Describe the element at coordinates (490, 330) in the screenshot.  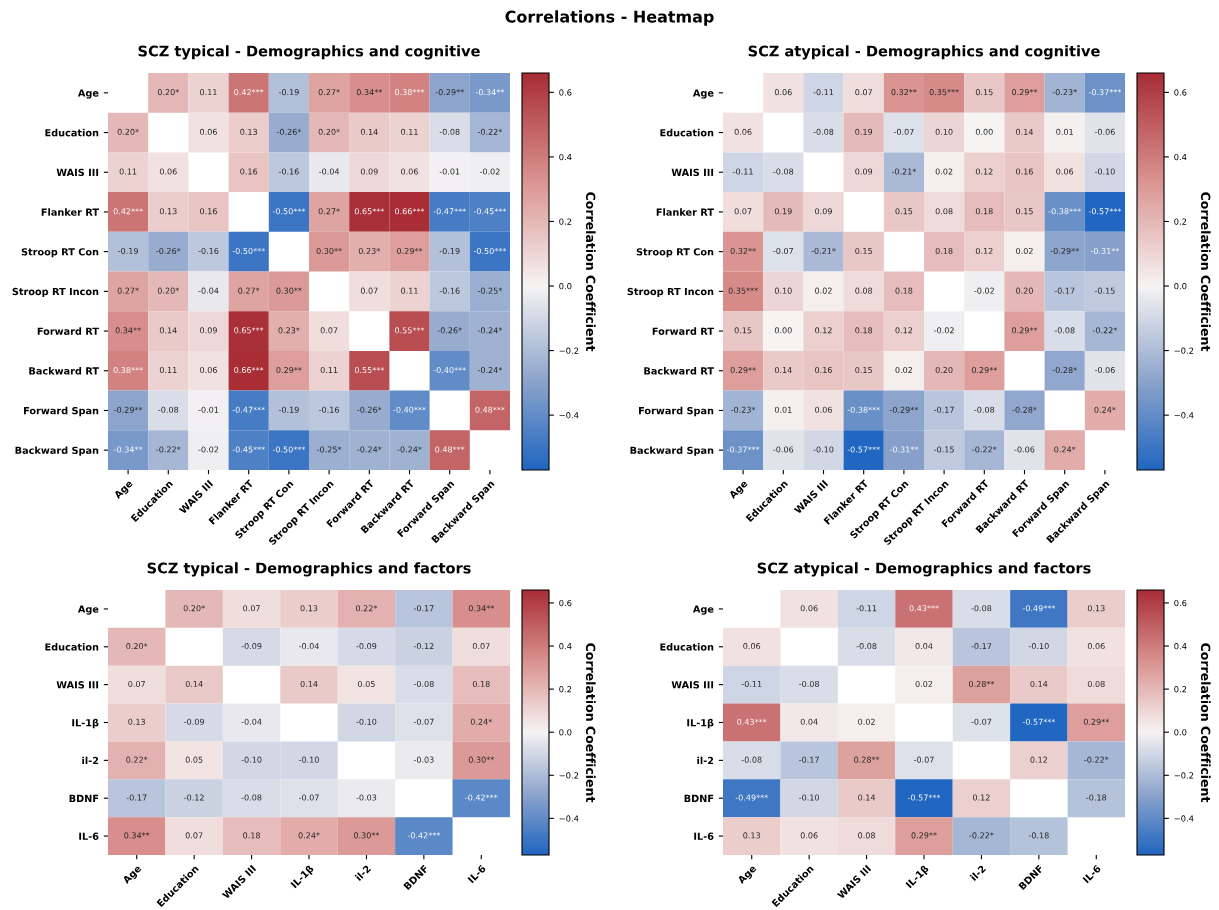
I see `data-label: -0.24*` at that location.